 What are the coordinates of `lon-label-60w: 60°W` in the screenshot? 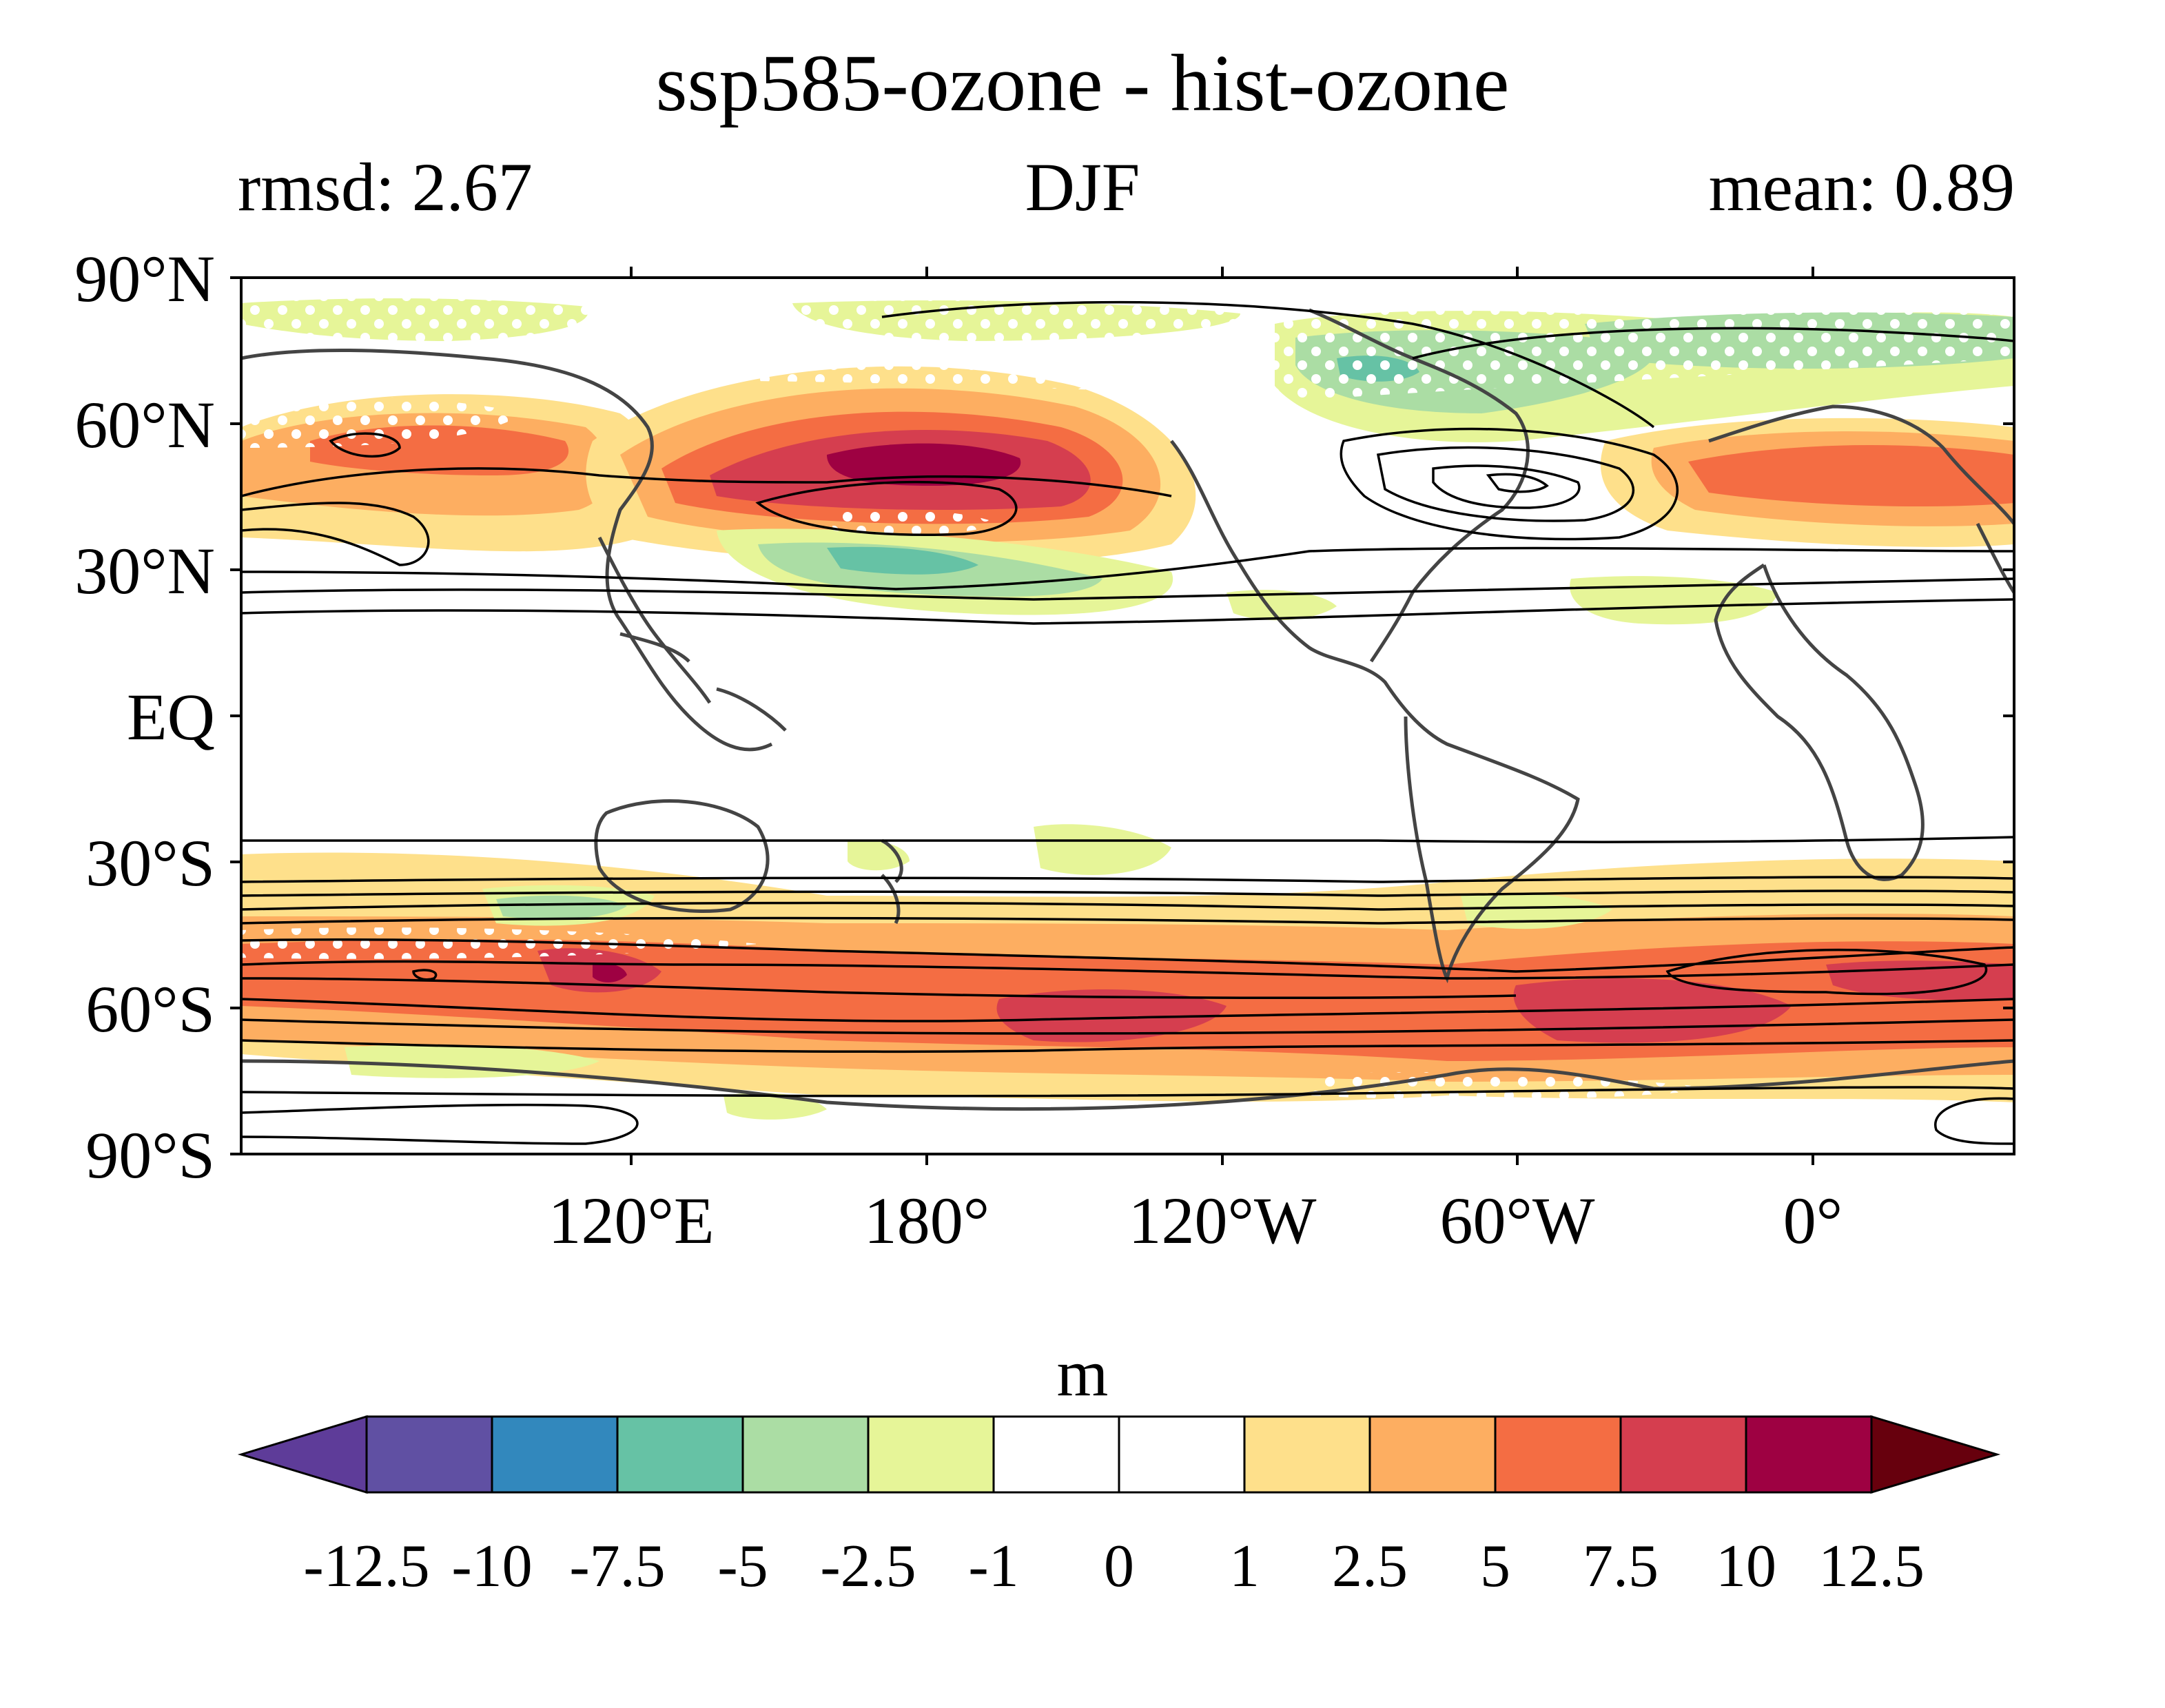 It's located at (1517, 1220).